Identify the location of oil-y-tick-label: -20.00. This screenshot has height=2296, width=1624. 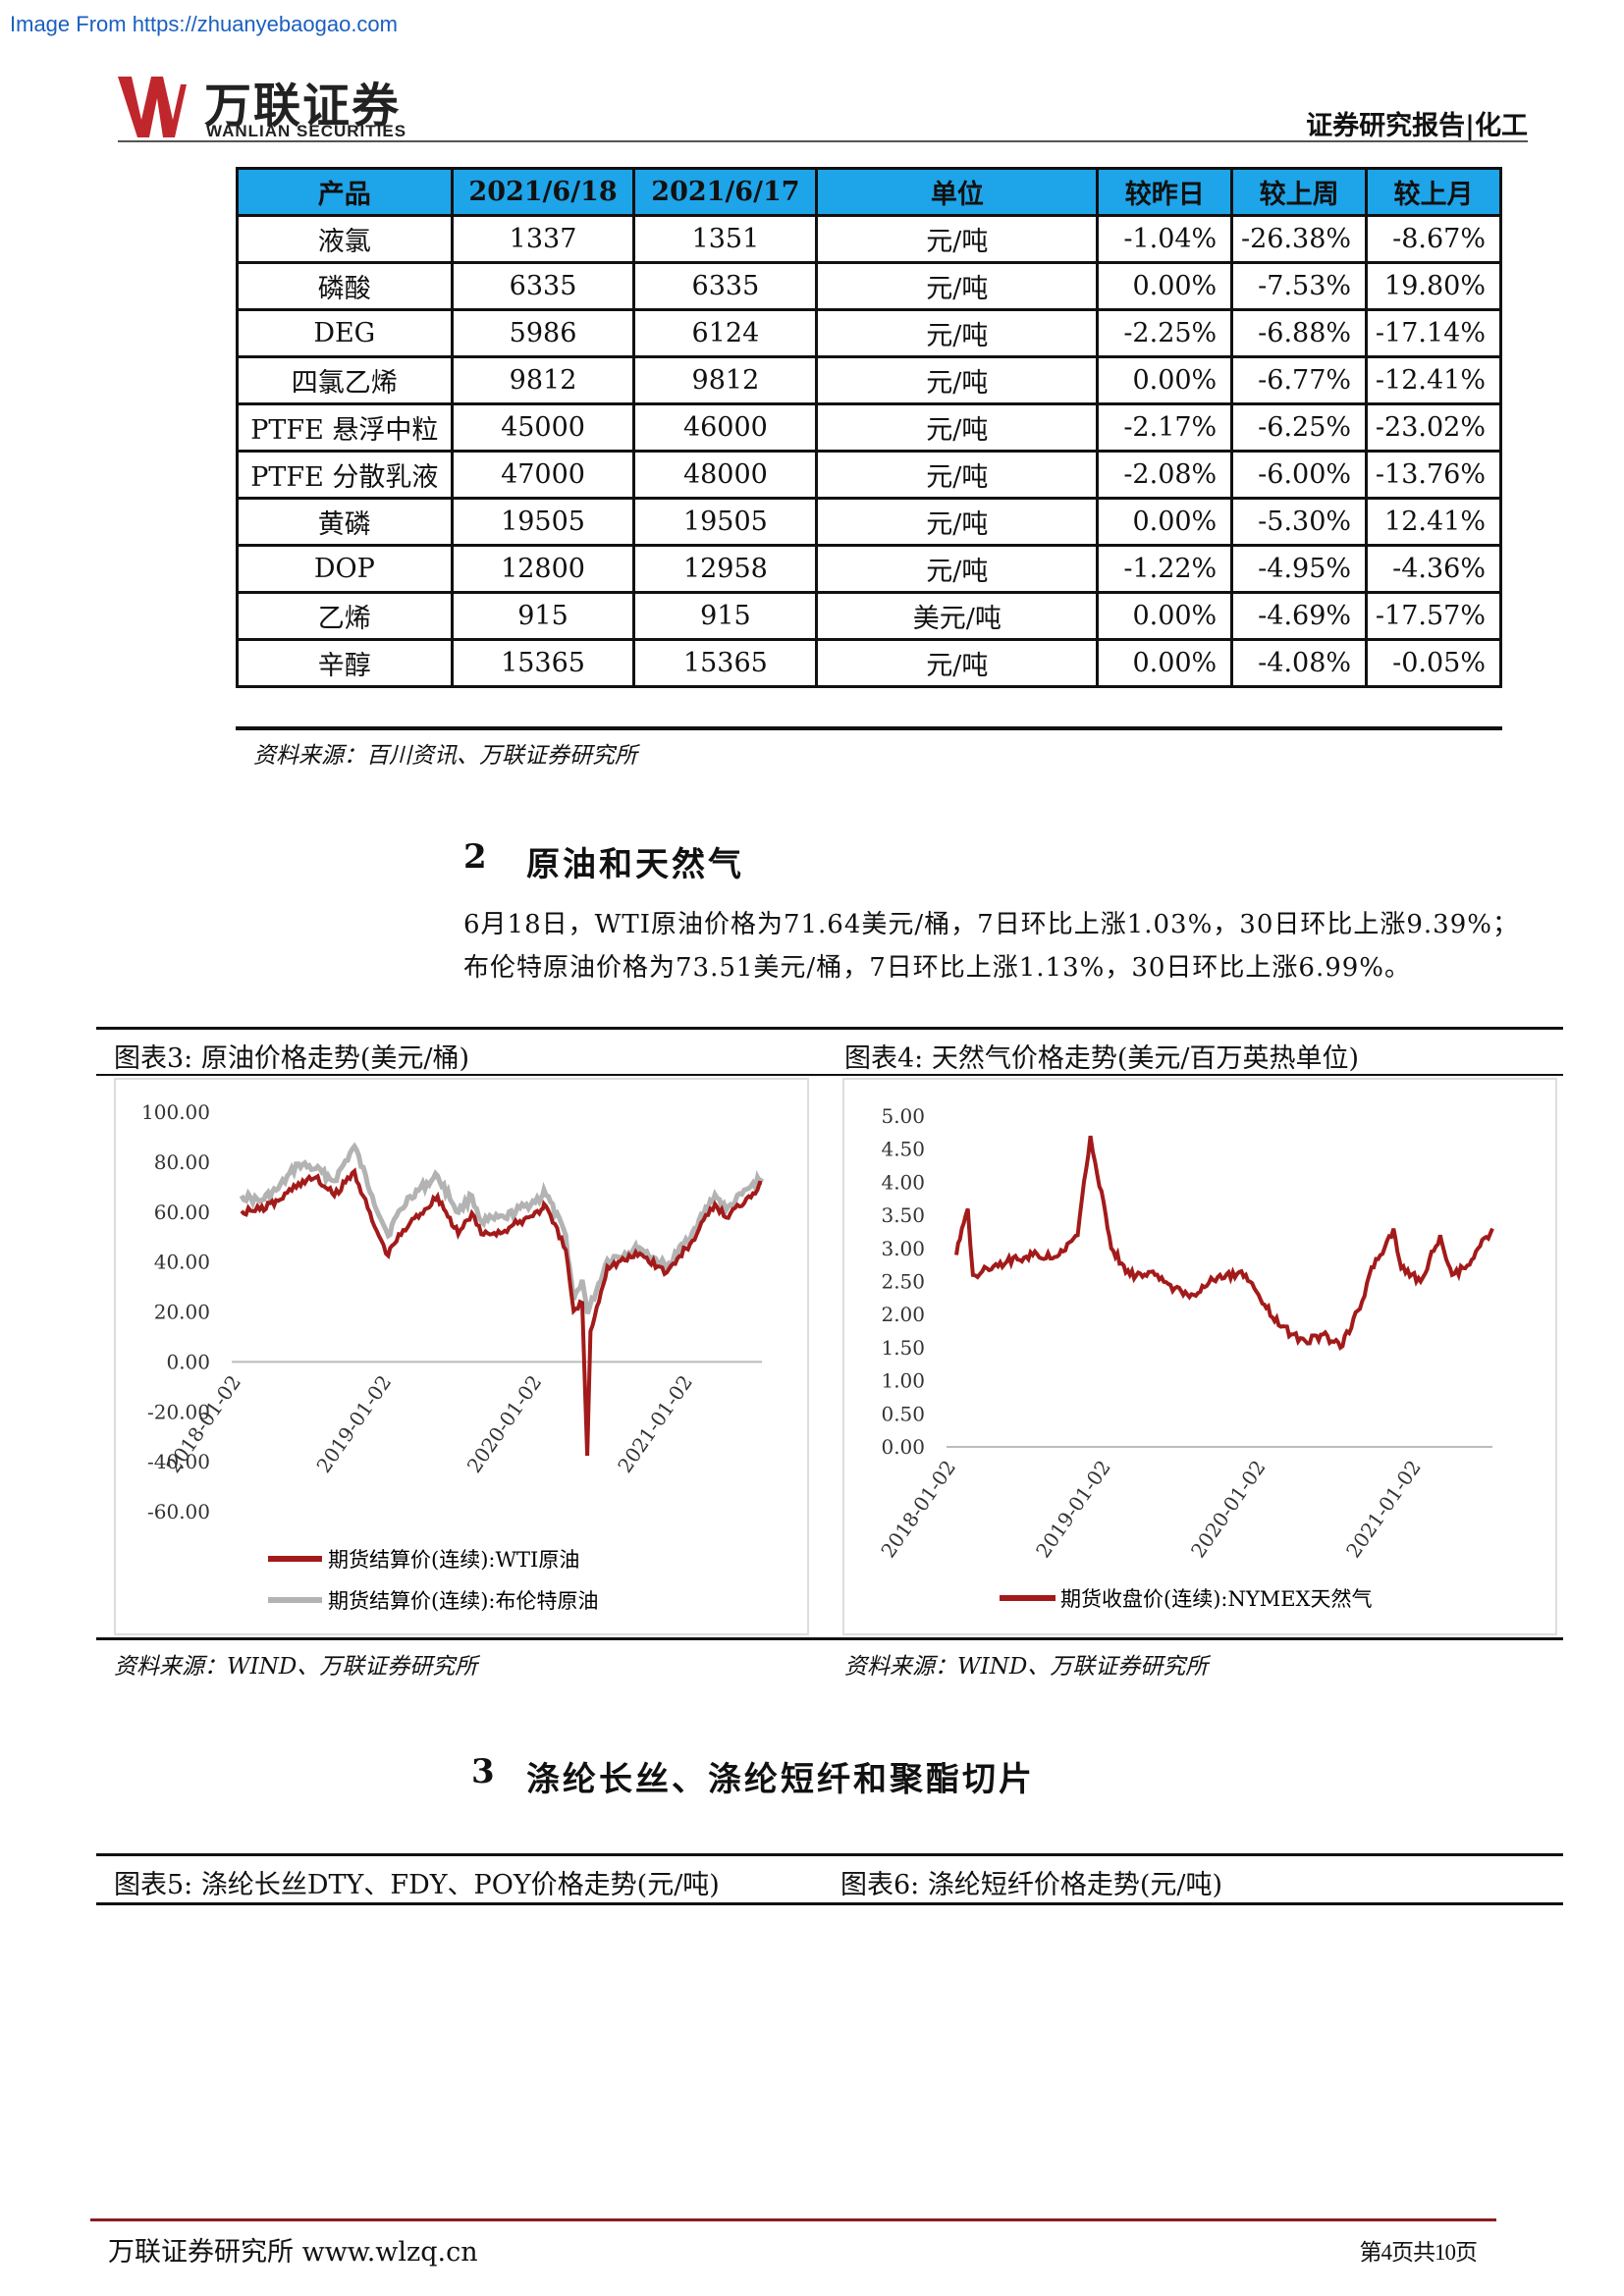
(178, 1411).